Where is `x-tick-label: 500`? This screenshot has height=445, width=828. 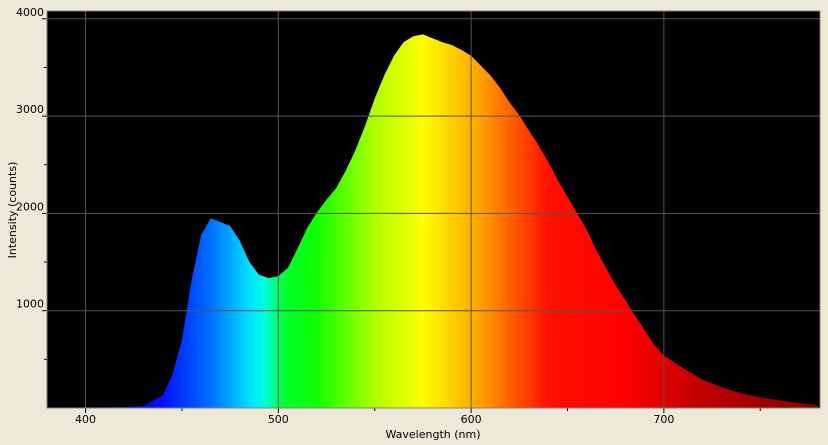
x-tick-label: 500 is located at coordinates (278, 419).